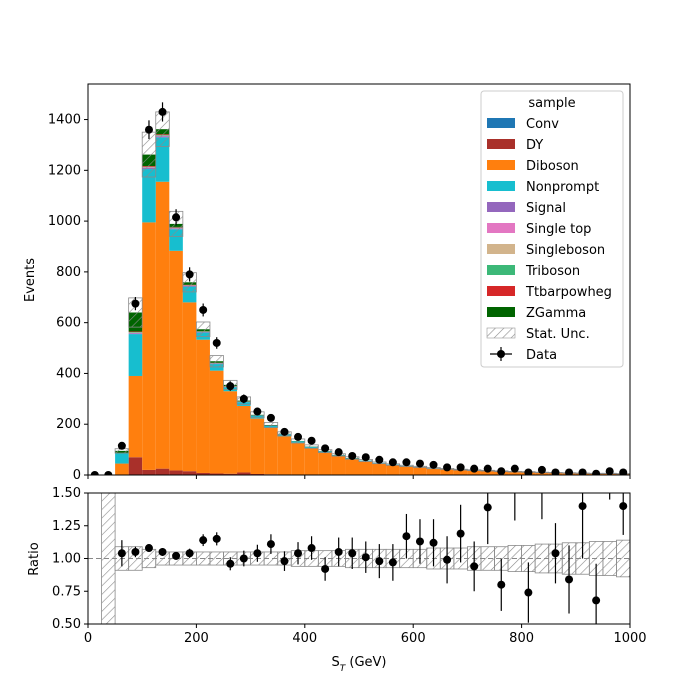  Describe the element at coordinates (542, 124) in the screenshot. I see `legend-label: Conv` at that location.